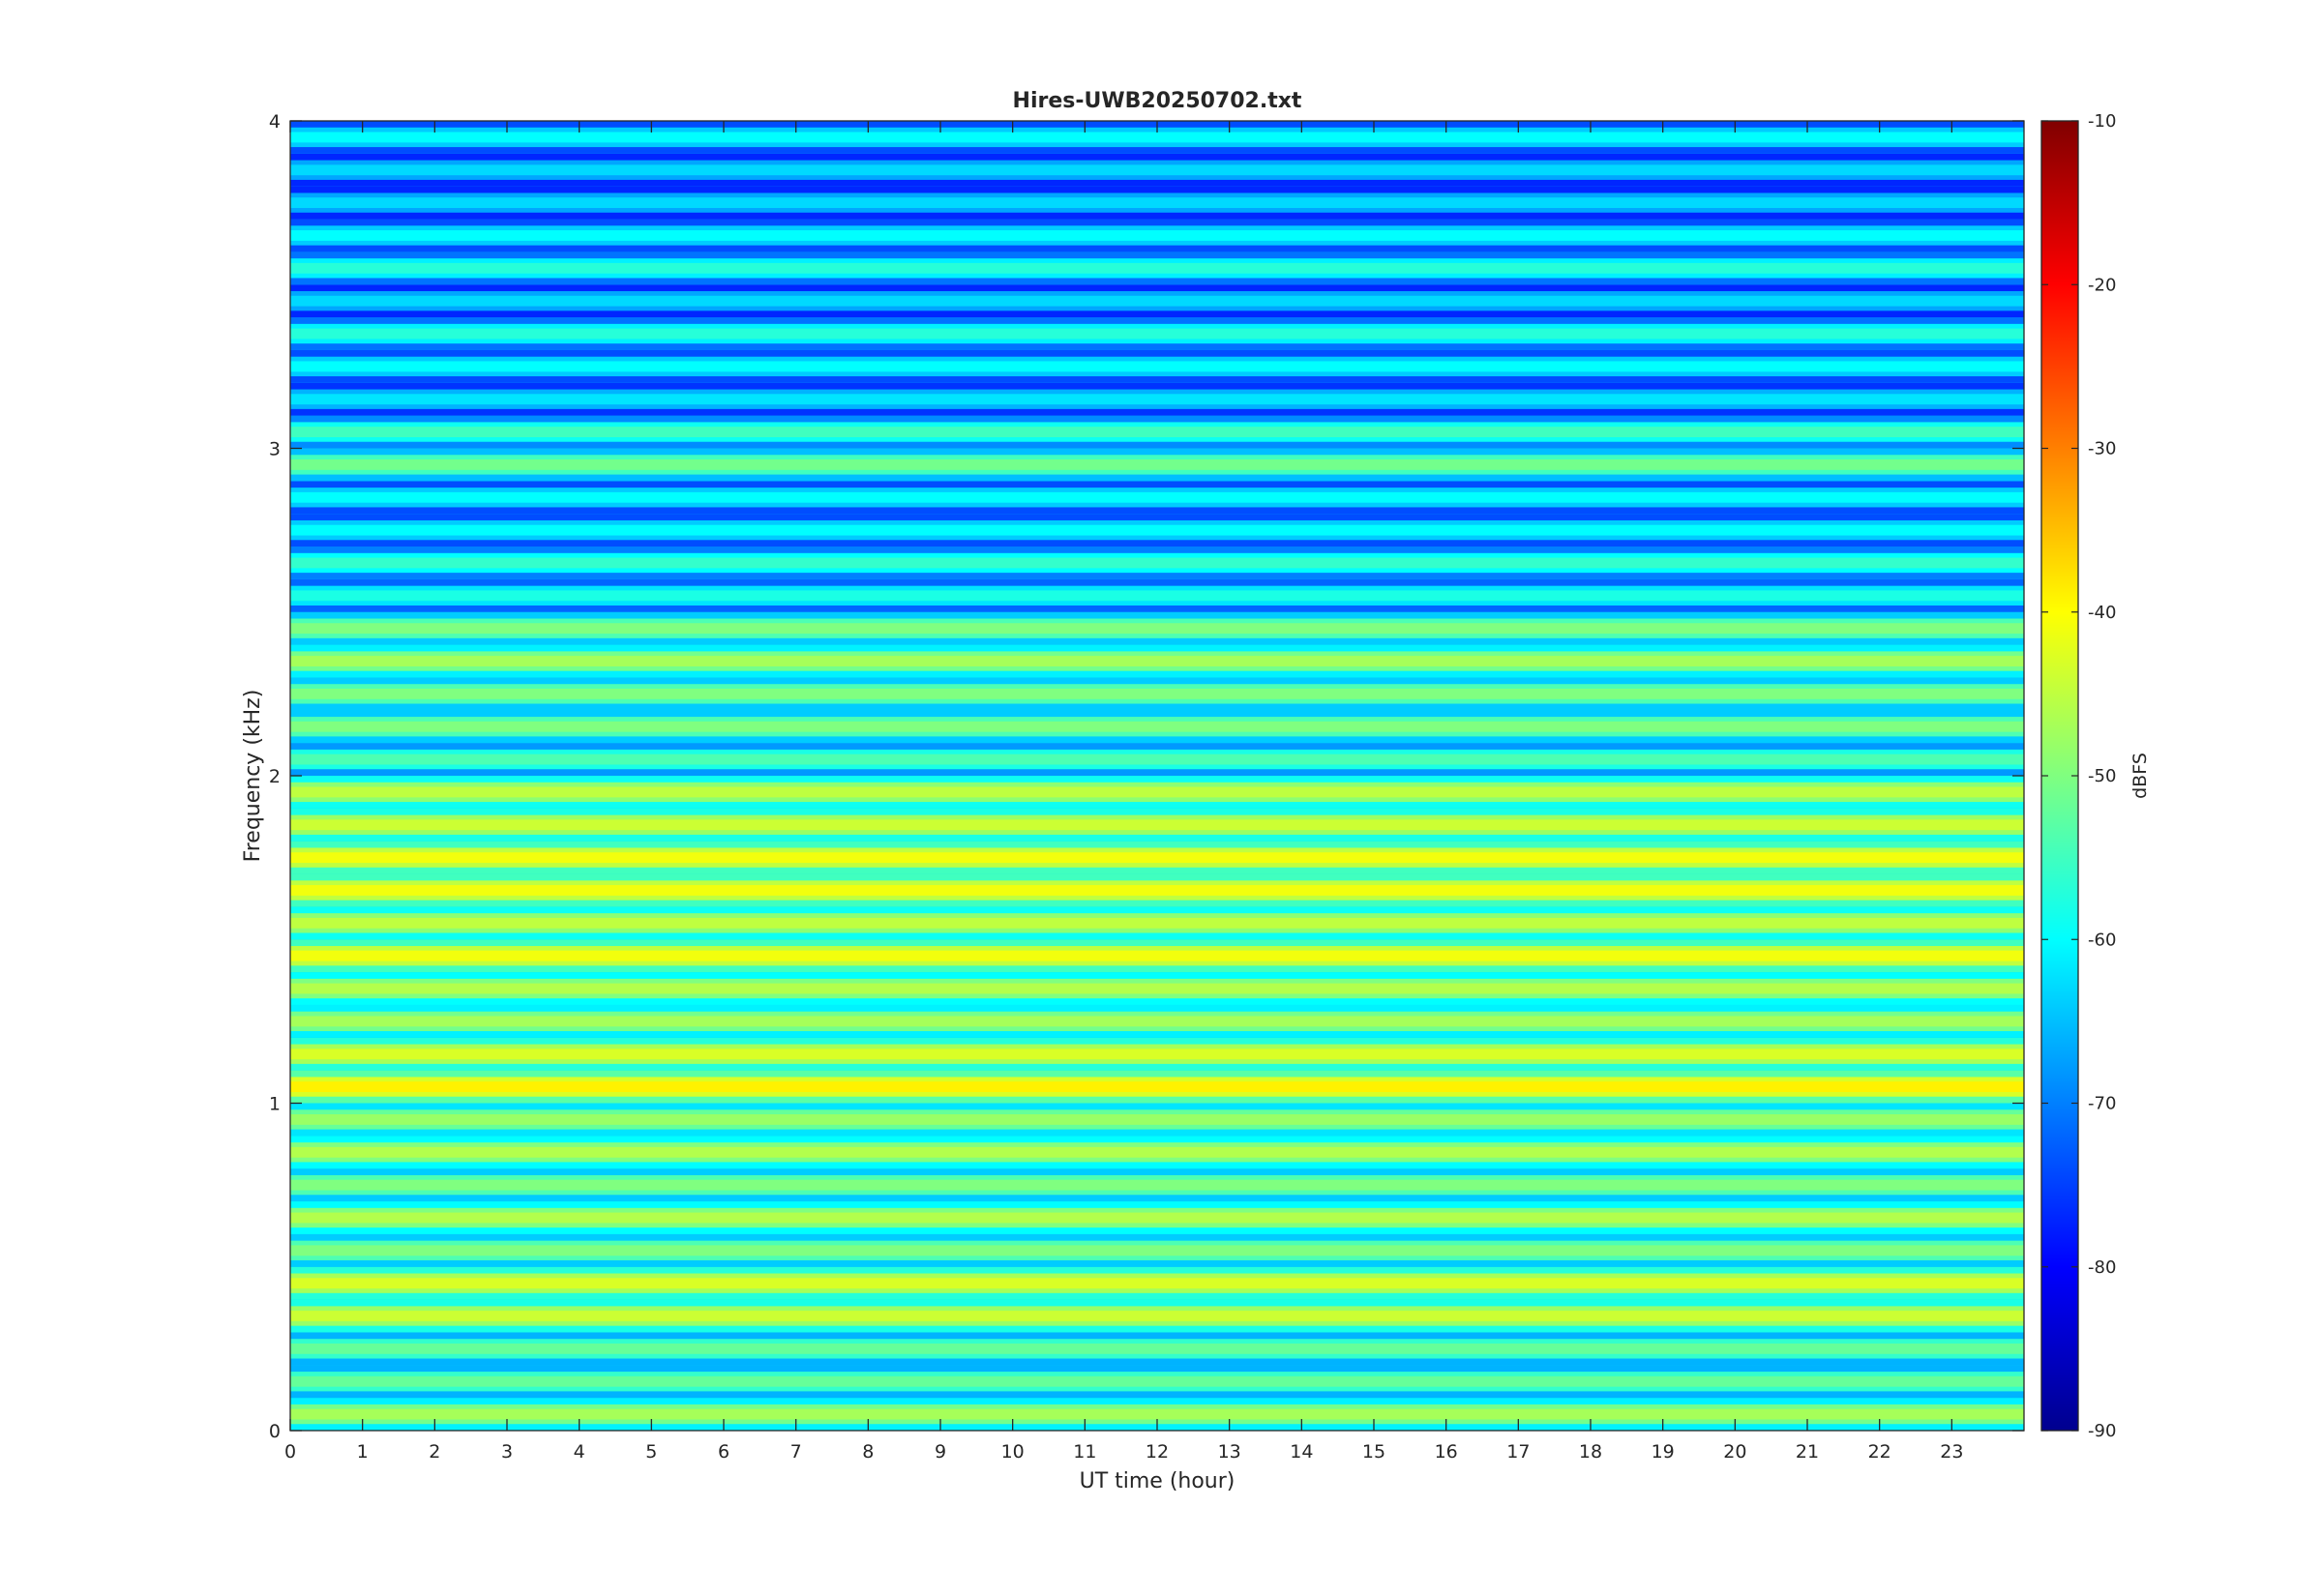  What do you see at coordinates (1373, 1452) in the screenshot?
I see `x-tick-label: 15` at bounding box center [1373, 1452].